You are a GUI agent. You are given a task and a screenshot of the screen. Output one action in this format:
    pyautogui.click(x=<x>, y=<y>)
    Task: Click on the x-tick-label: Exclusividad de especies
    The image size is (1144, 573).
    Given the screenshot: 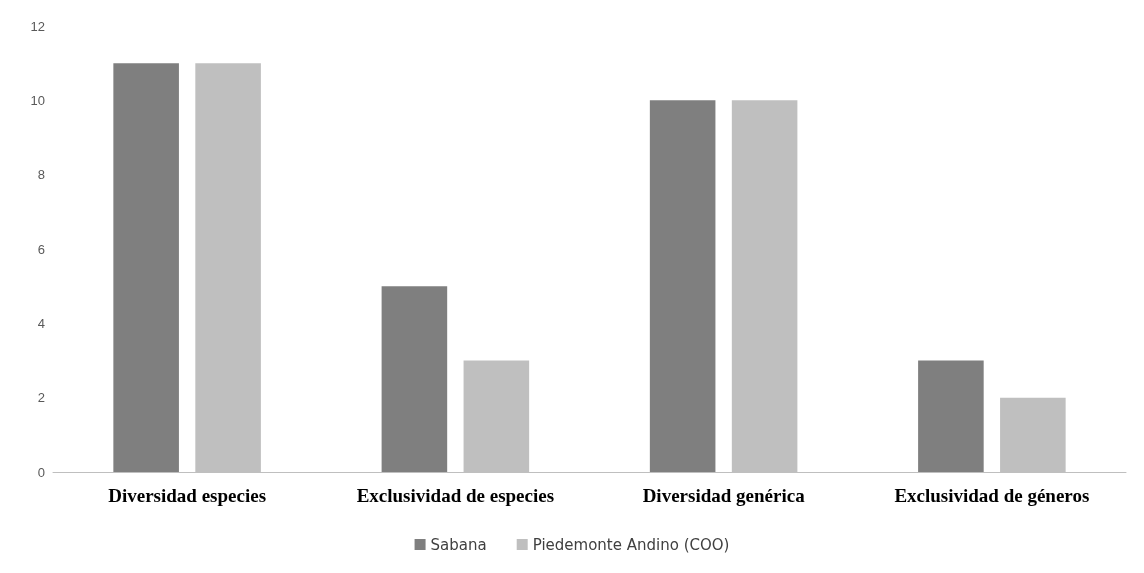 What is the action you would take?
    pyautogui.click(x=455, y=495)
    